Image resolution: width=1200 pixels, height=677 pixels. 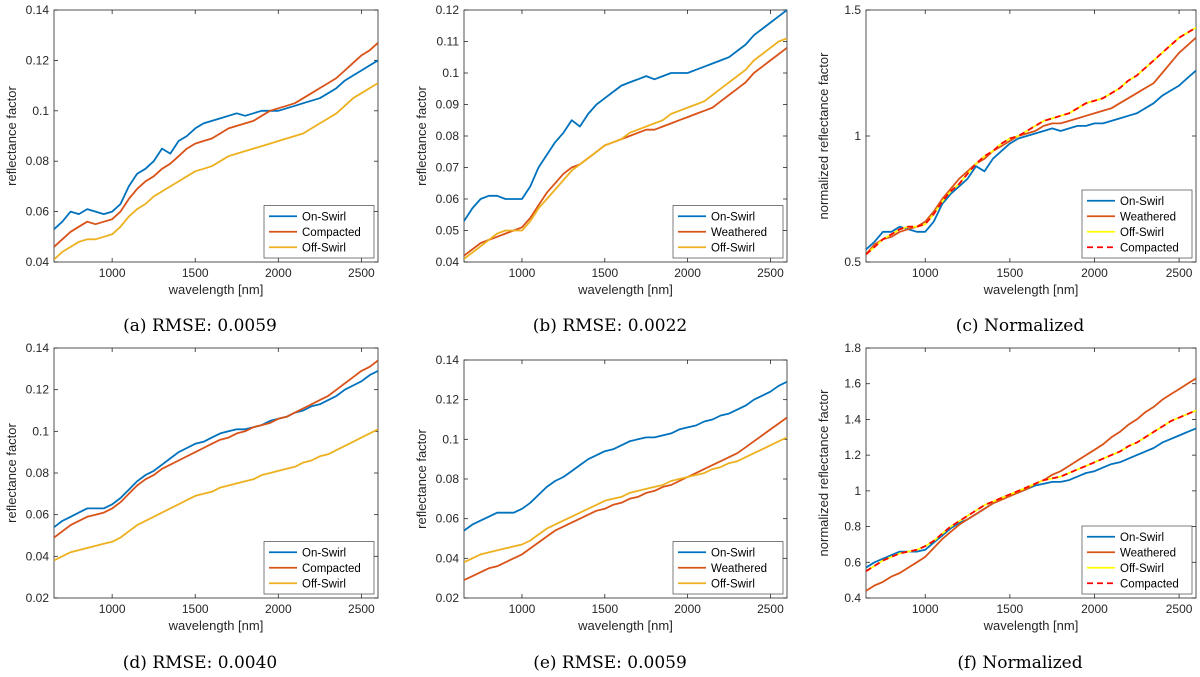 I want to click on legend: On-Swirl Compacted Off-Swirl, so click(x=319, y=232).